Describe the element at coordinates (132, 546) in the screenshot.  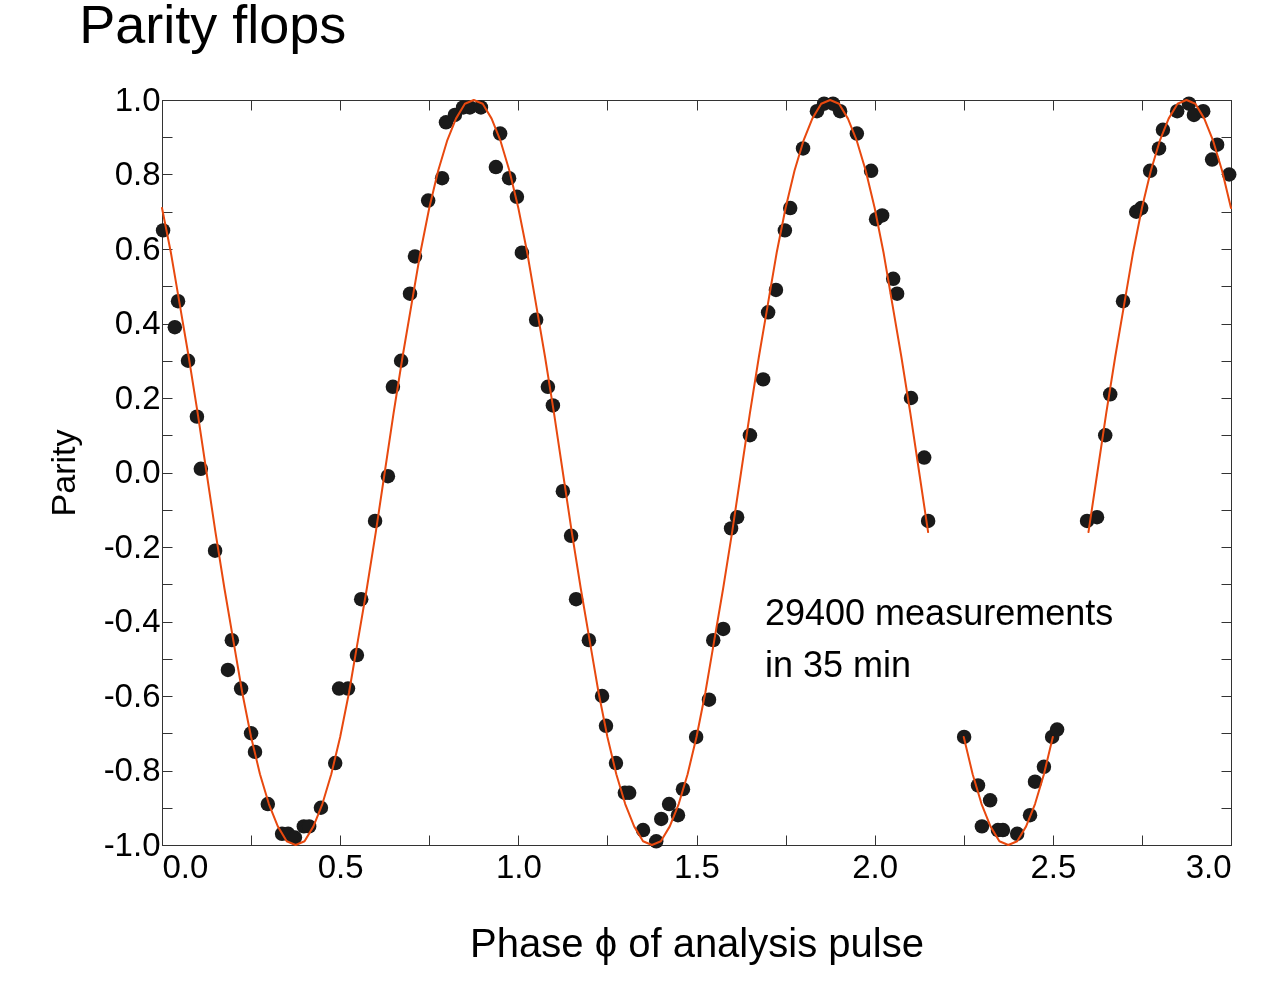
I see `y-tick-label: -0.2` at that location.